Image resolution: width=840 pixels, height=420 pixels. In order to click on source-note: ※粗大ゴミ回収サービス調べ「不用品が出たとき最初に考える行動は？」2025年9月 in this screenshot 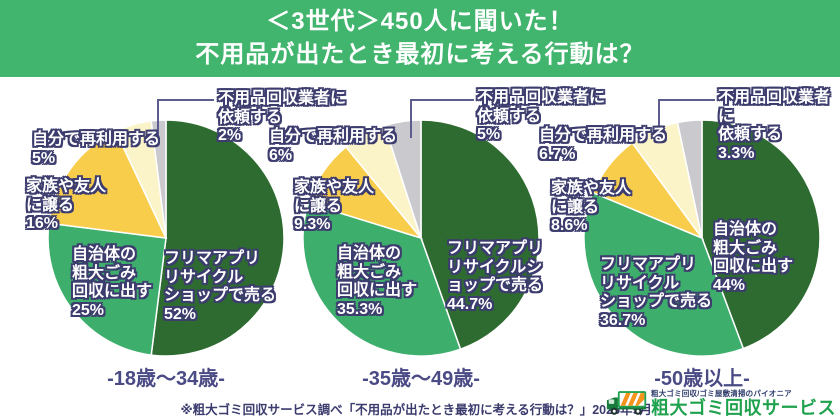, I will do `click(416, 410)`.